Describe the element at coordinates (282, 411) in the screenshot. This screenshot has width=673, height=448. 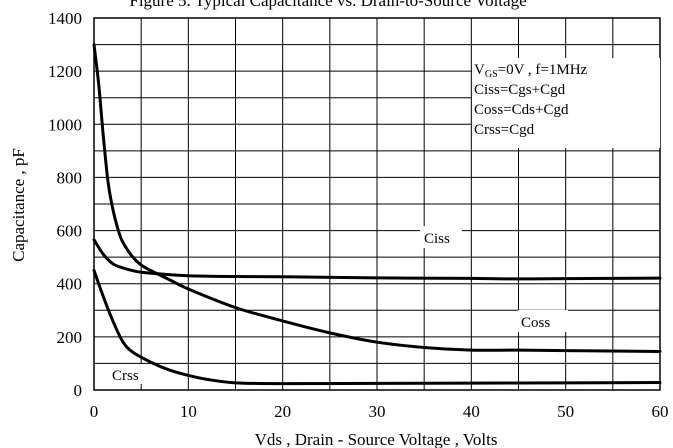
I see `x-tick-label: 20` at that location.